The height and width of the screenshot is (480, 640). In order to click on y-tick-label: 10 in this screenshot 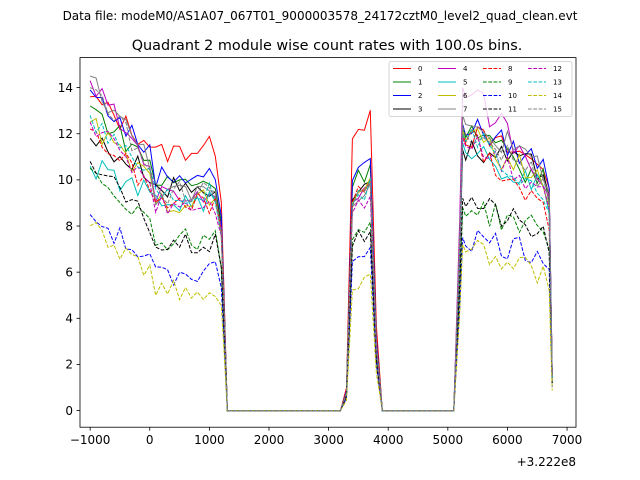, I will do `click(65, 180)`.